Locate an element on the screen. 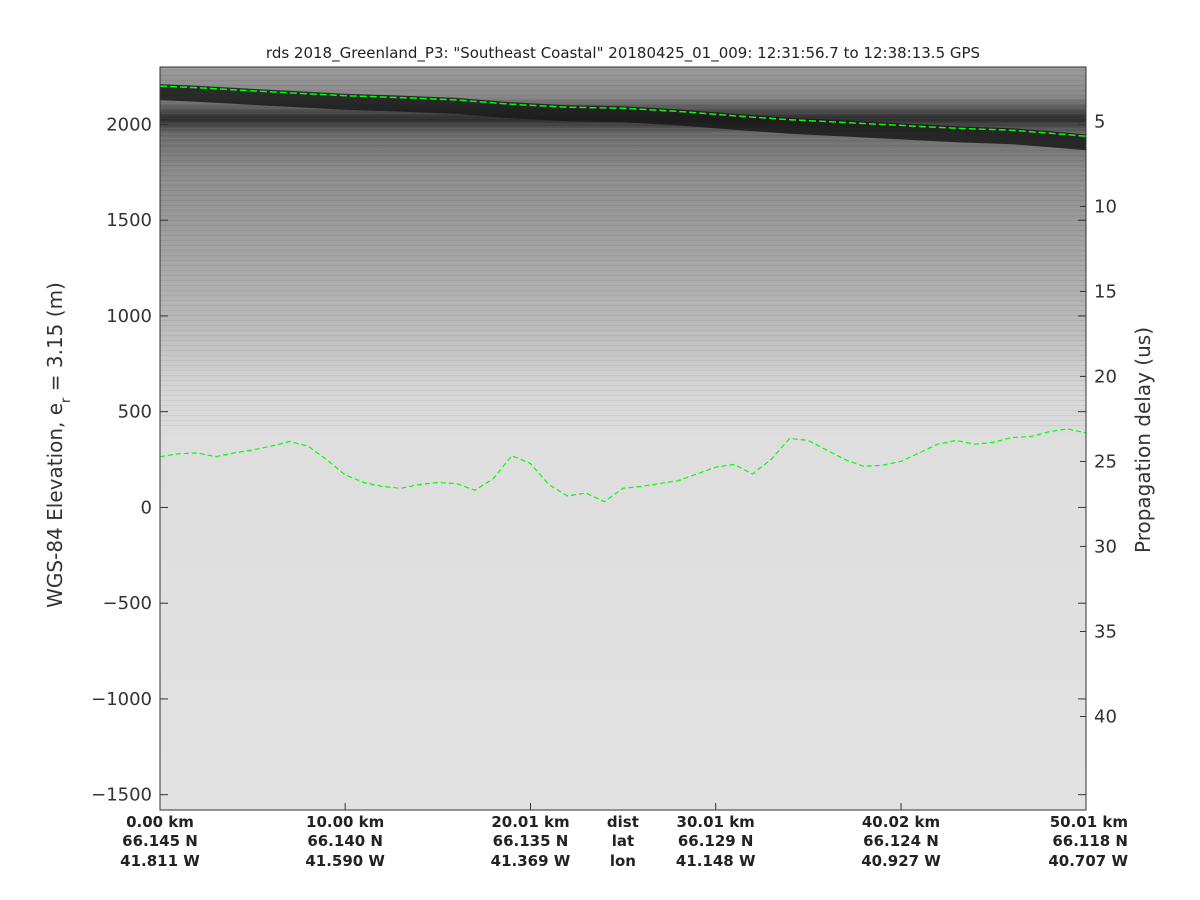  x-label-lat: 66.145 N is located at coordinates (160, 841).